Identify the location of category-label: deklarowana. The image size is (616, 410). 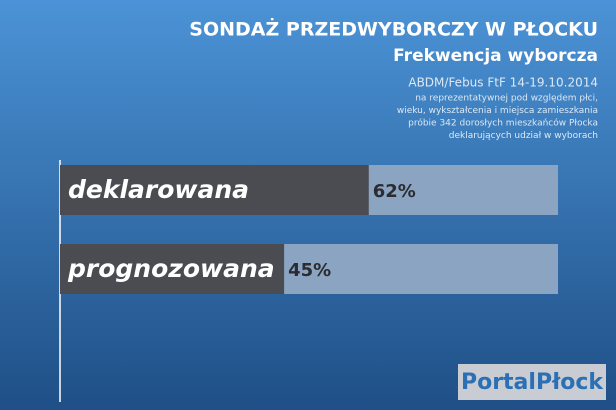
(158, 189).